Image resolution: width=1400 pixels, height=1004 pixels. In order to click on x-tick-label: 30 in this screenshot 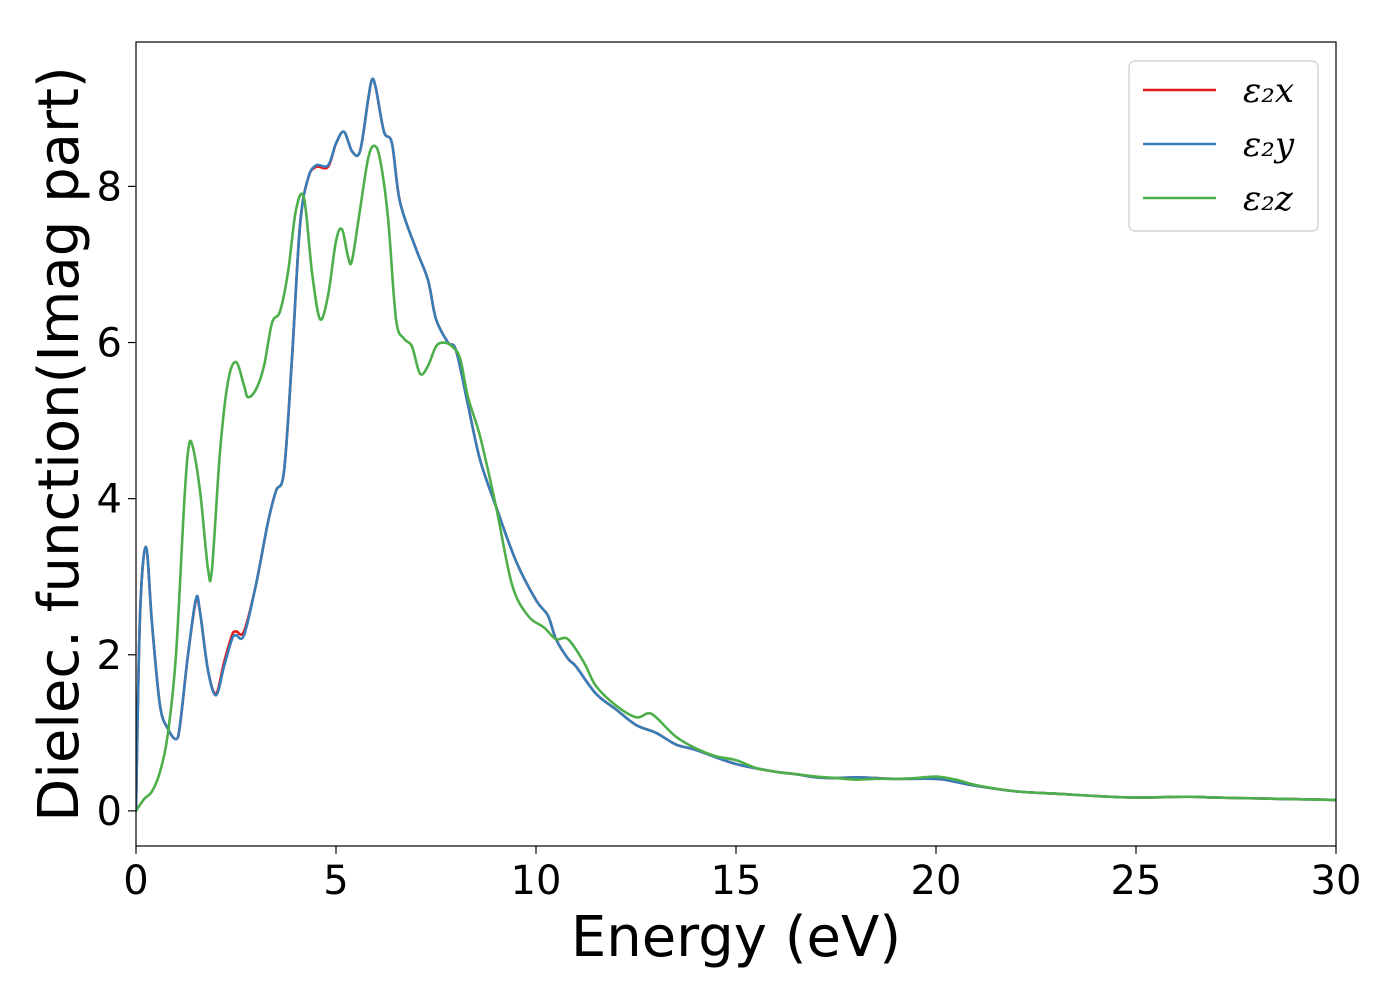, I will do `click(1336, 881)`.